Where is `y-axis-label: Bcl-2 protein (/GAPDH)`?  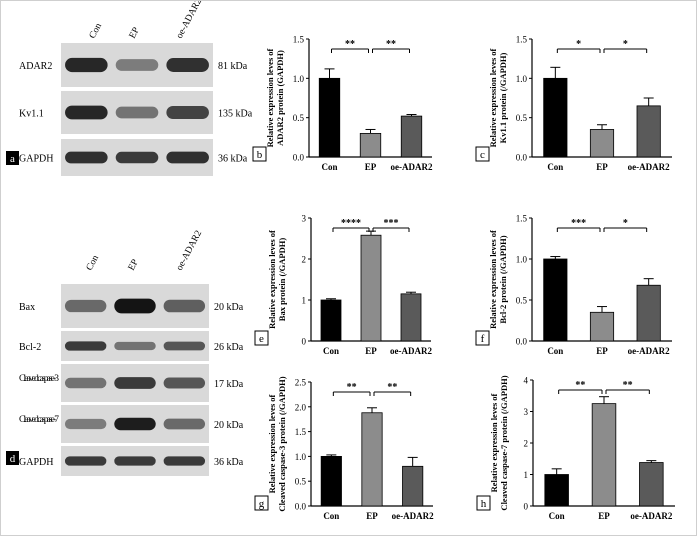 y-axis-label: Bcl-2 protein (/GAPDH) is located at coordinates (503, 279).